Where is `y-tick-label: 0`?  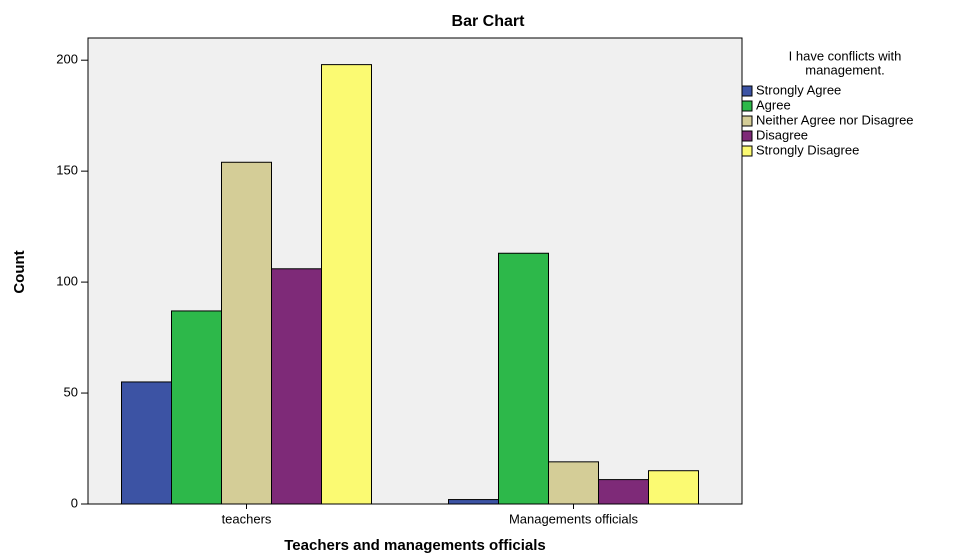 y-tick-label: 0 is located at coordinates (74, 502).